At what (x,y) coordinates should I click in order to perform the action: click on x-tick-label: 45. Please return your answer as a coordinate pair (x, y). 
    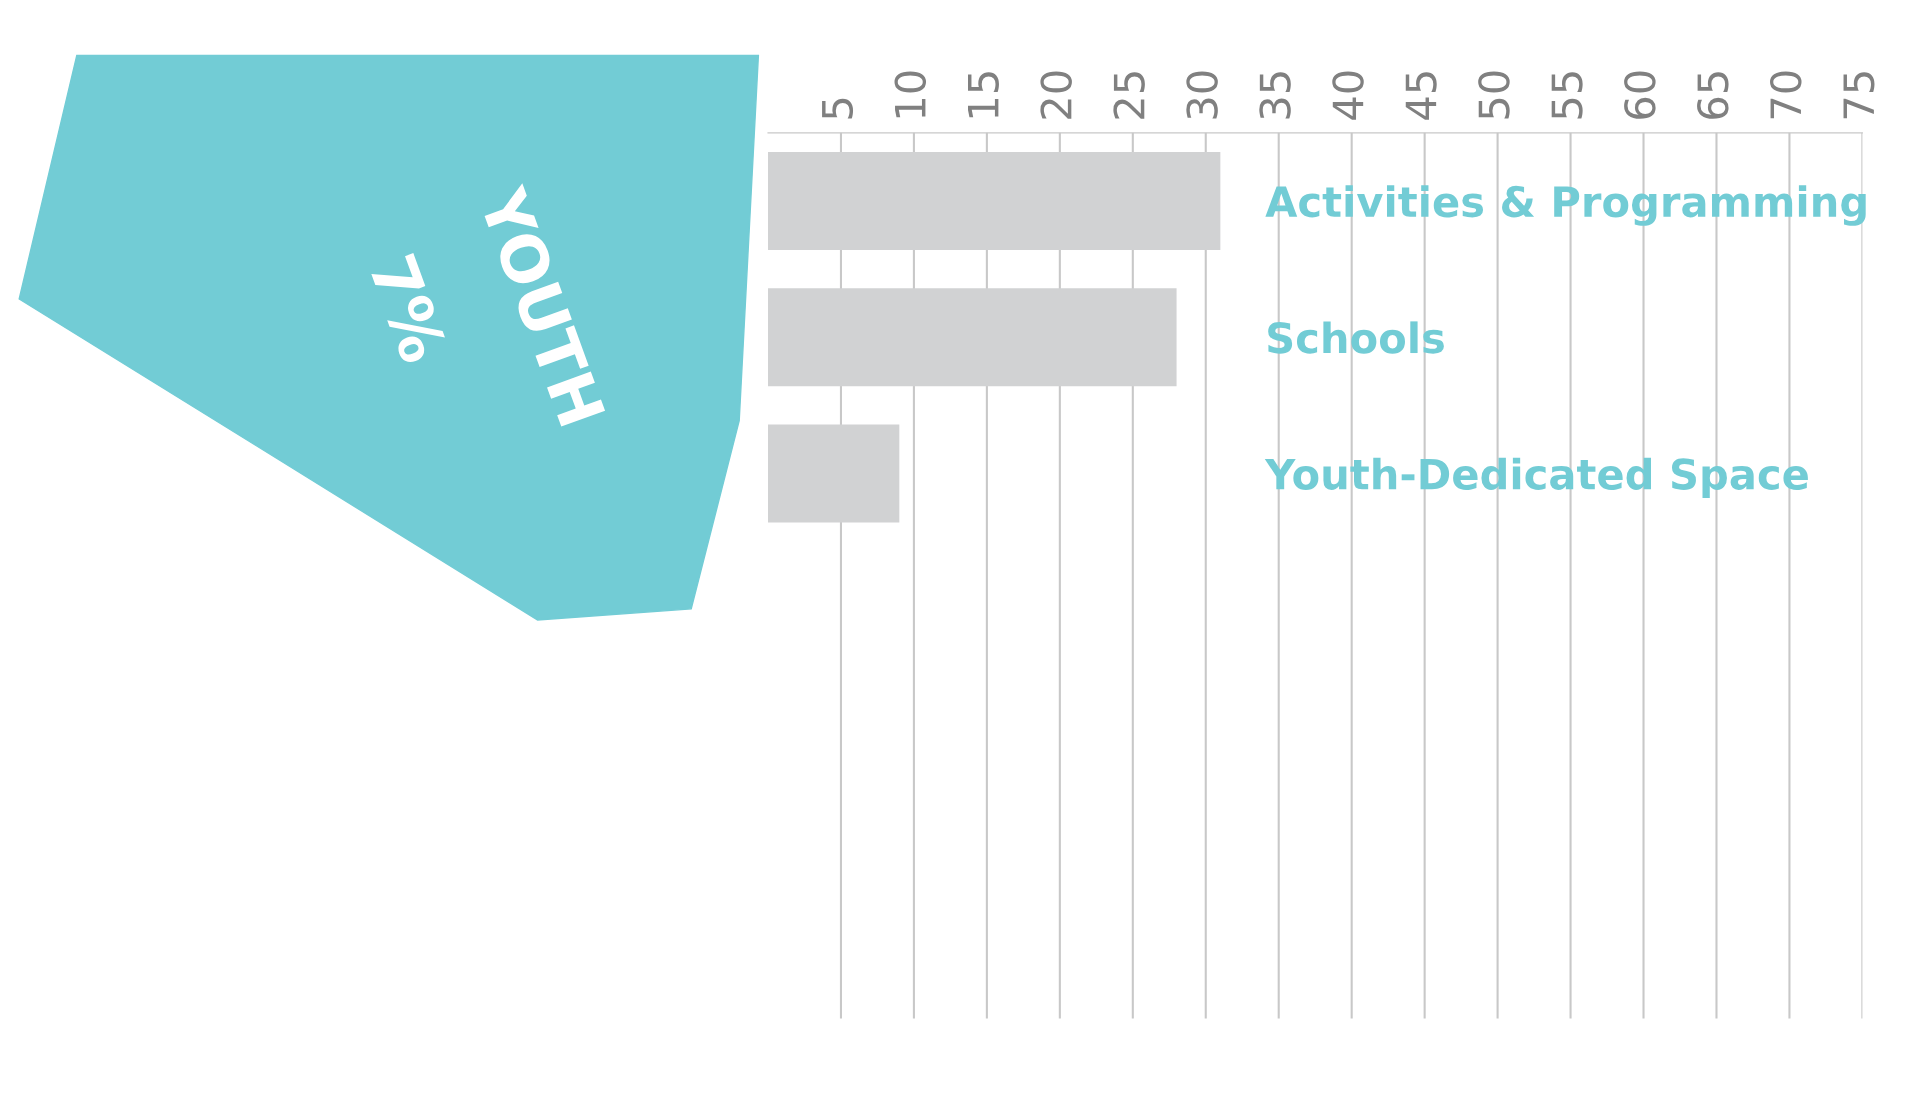
    Looking at the image, I should click on (1421, 96).